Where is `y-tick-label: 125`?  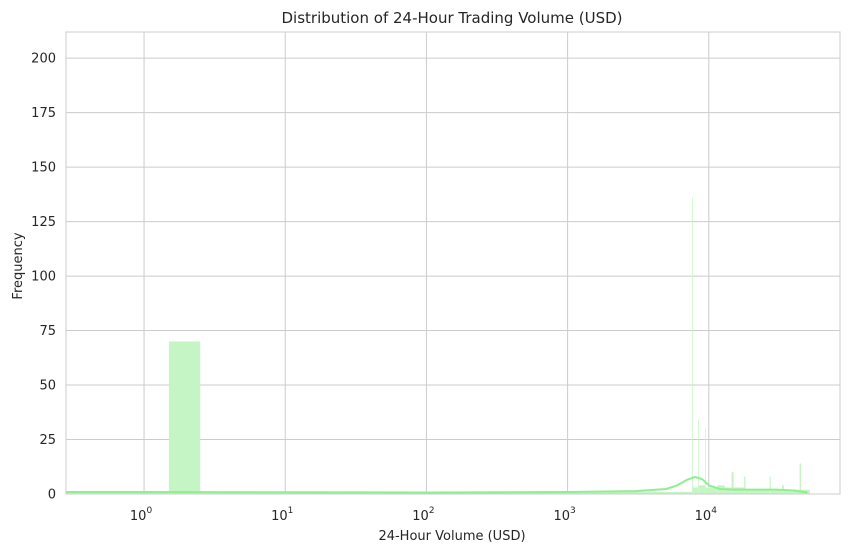 y-tick-label: 125 is located at coordinates (43, 222).